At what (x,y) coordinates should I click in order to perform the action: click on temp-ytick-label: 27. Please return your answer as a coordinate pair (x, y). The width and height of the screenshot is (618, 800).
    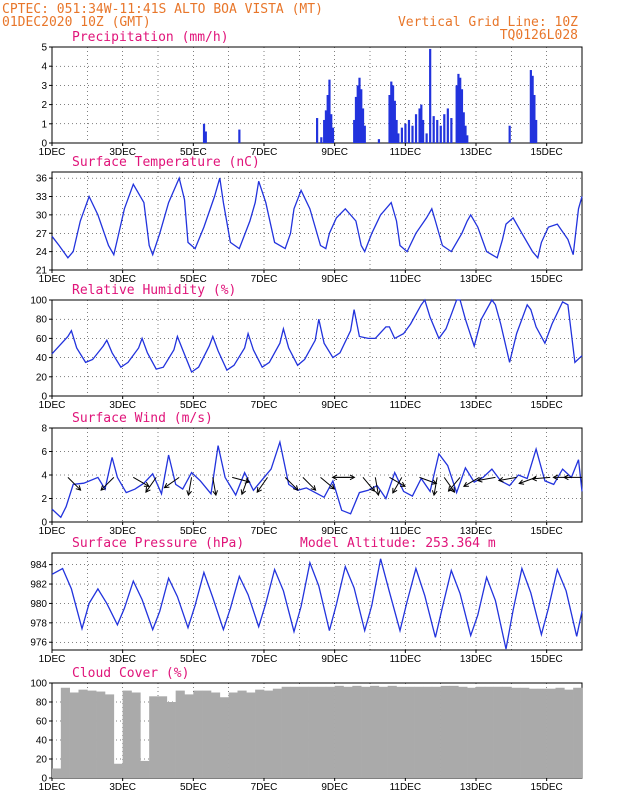
    Looking at the image, I should click on (42, 234).